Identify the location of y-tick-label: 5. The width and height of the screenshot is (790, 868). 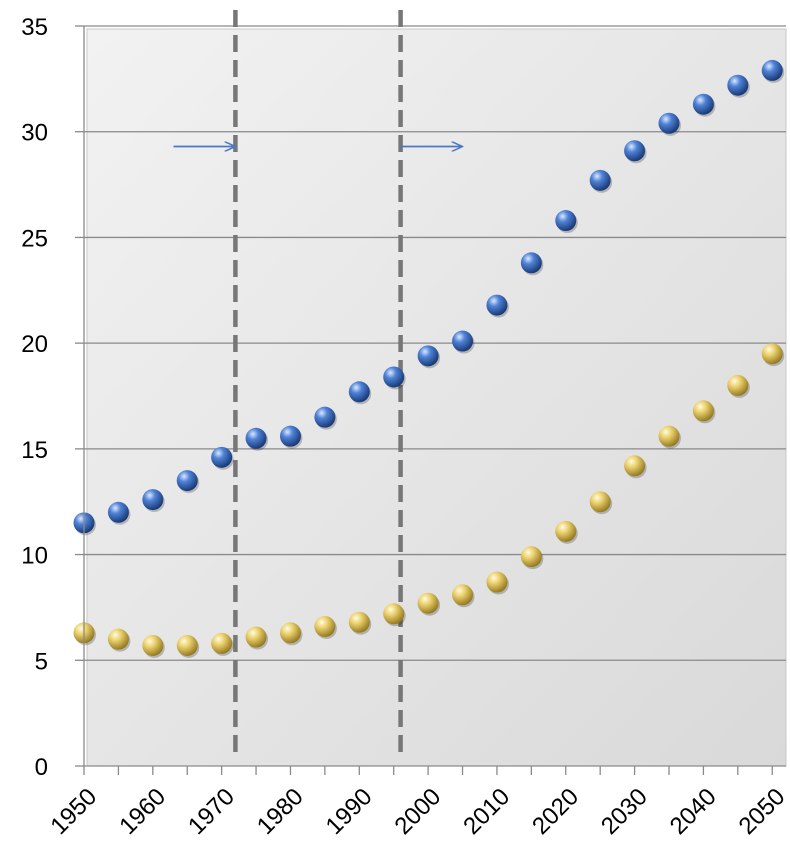
(41, 661).